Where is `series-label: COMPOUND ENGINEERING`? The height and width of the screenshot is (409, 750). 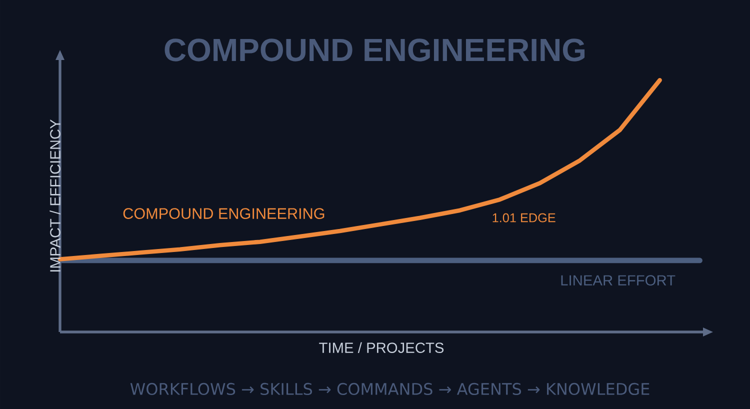
series-label: COMPOUND ENGINEERING is located at coordinates (223, 213).